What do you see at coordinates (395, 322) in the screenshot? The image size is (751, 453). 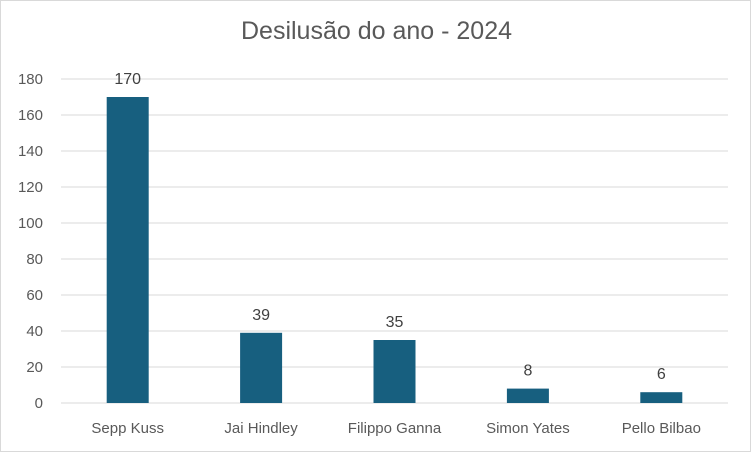 I see `data-label: 35` at bounding box center [395, 322].